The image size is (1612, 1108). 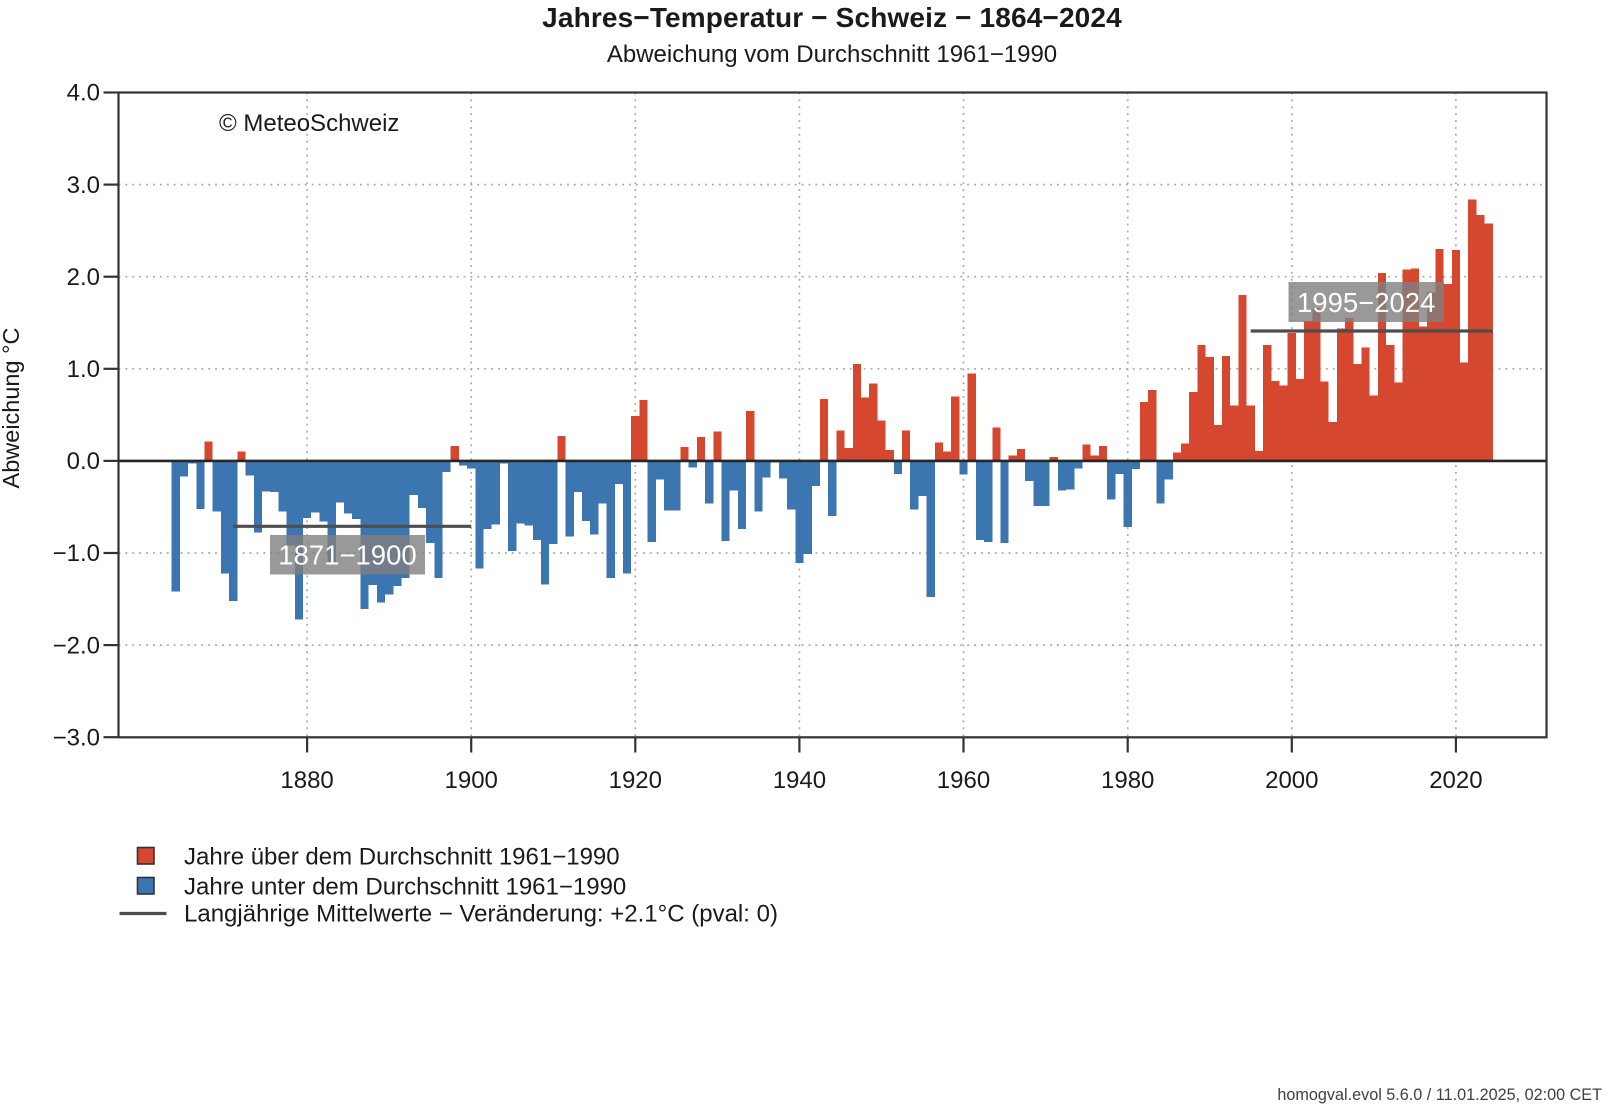 What do you see at coordinates (76, 553) in the screenshot?
I see `svg-text: −1.0` at bounding box center [76, 553].